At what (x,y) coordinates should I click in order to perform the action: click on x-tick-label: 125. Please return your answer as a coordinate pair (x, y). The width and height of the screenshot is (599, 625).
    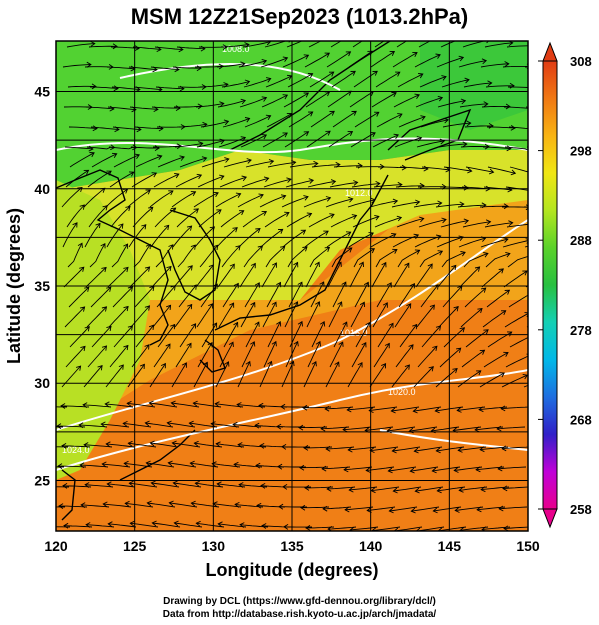
    Looking at the image, I should click on (135, 546).